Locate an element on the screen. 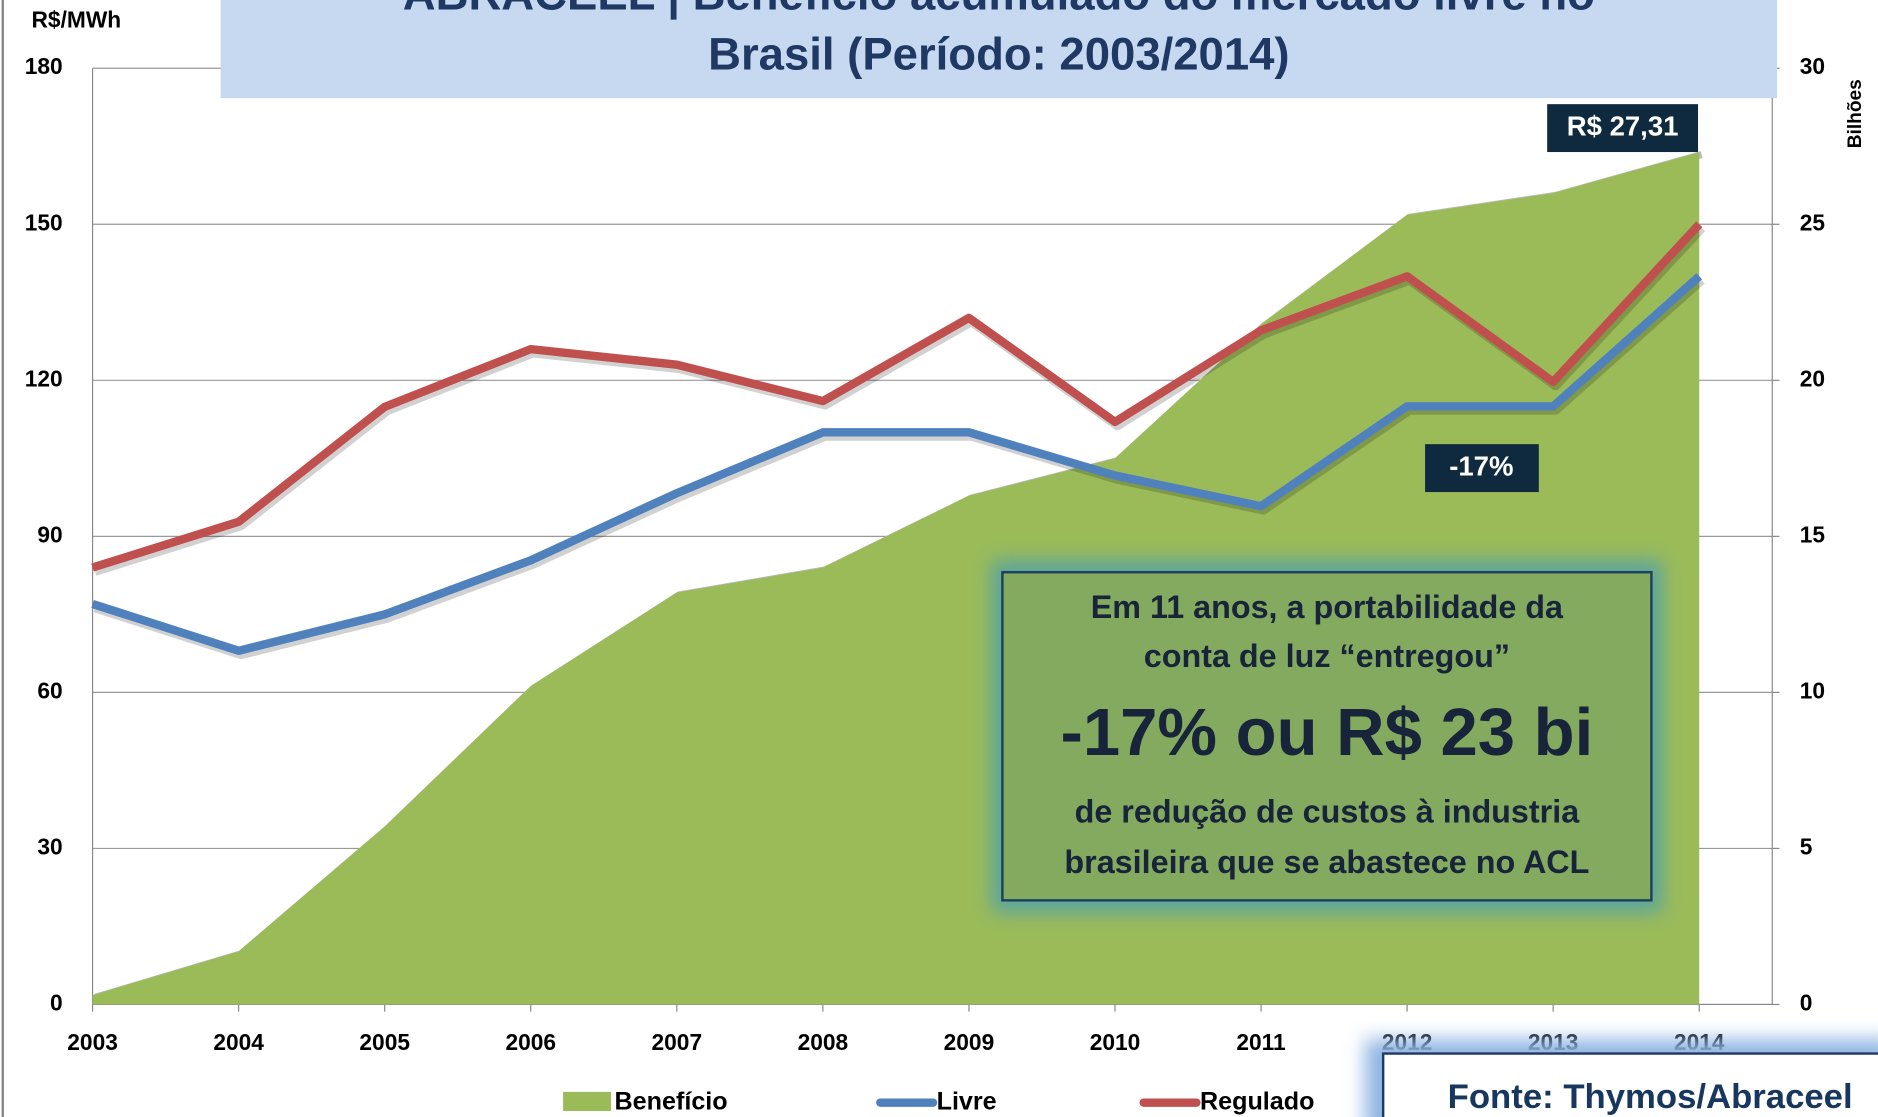  y2-tick-label: 30 is located at coordinates (1812, 66).